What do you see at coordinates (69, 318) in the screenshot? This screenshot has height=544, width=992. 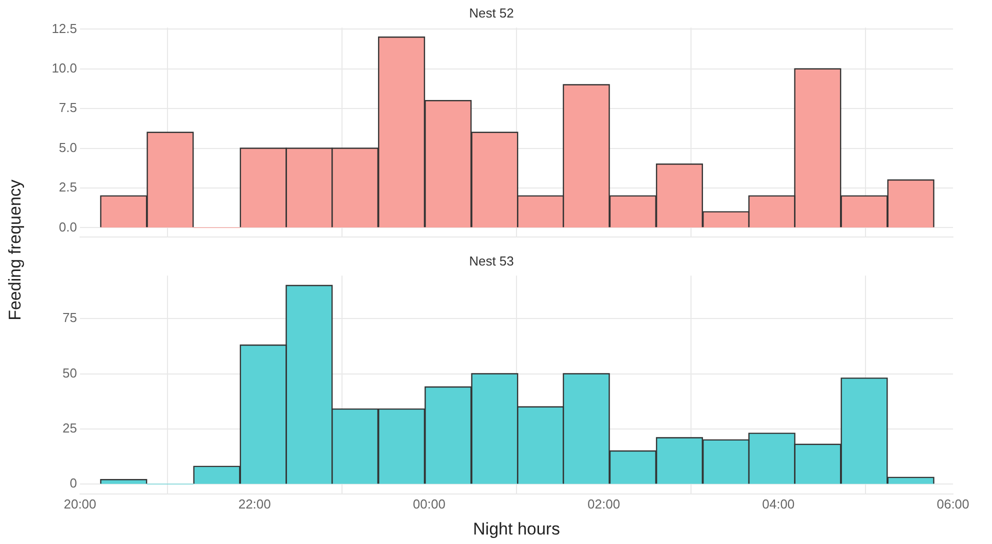 I see `y-tick-label: 75` at bounding box center [69, 318].